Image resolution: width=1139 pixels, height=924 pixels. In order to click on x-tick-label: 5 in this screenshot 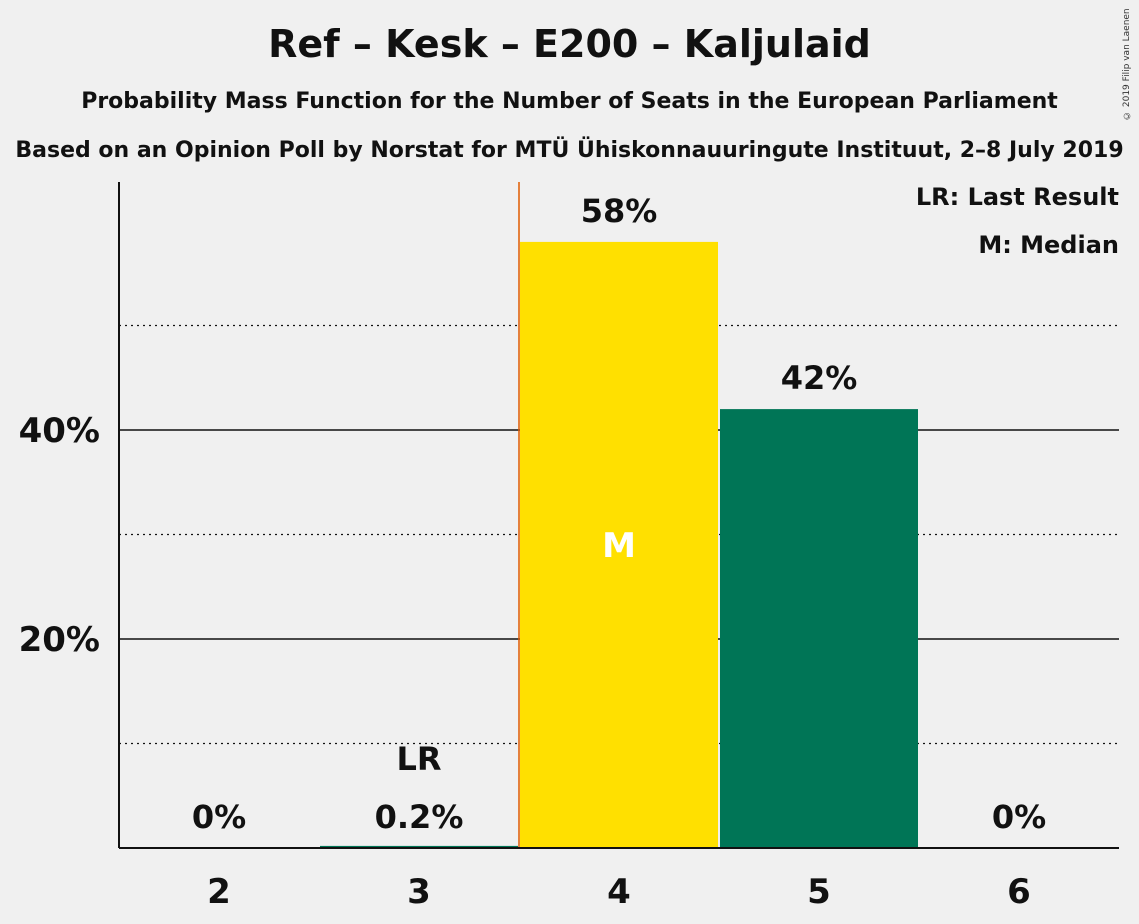, I will do `click(819, 892)`.